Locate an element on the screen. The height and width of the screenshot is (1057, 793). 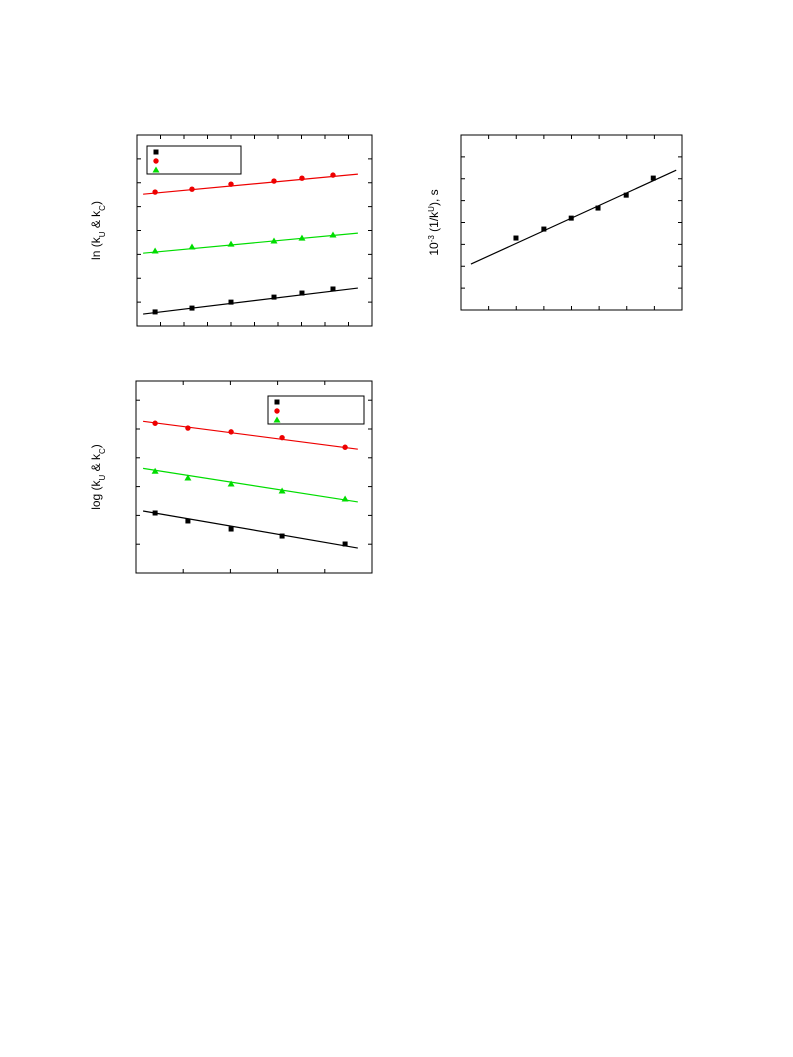
chart: 10-3 (1/kU), s is located at coordinates (555, 222).